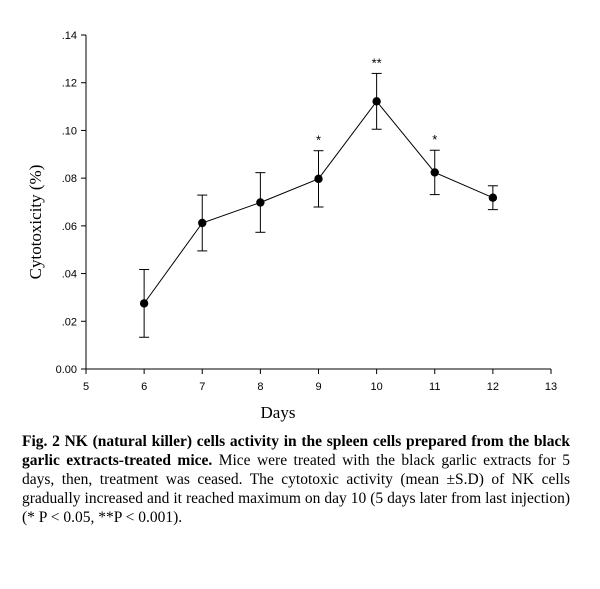 This screenshot has width=600, height=589. Describe the element at coordinates (35, 222) in the screenshot. I see `y-axis-title: Cytotoxicity (%)` at that location.